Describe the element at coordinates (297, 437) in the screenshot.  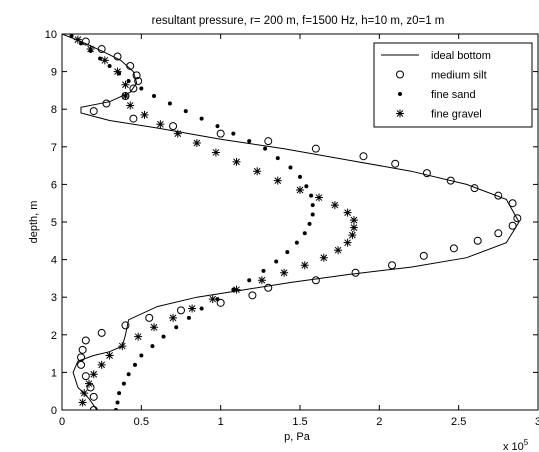
I see `x-axis-label: p, Pa` at that location.